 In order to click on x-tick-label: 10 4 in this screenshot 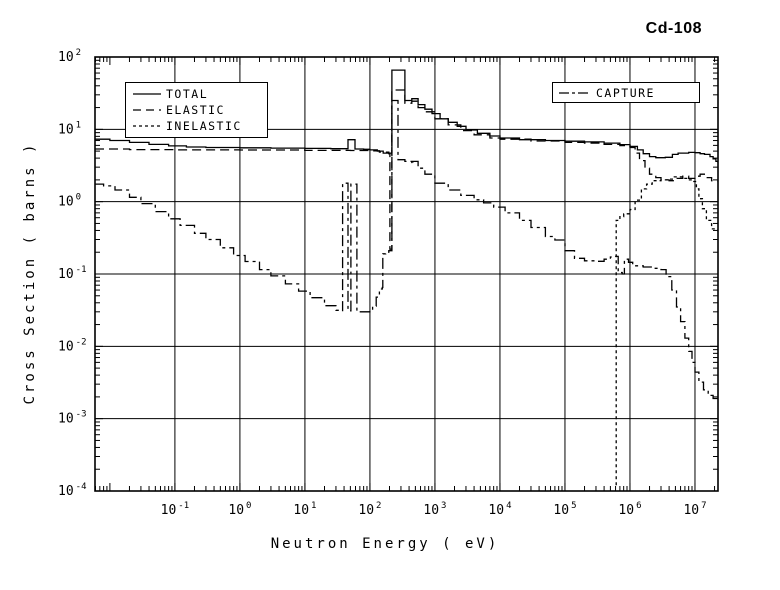, I will do `click(499, 509)`.